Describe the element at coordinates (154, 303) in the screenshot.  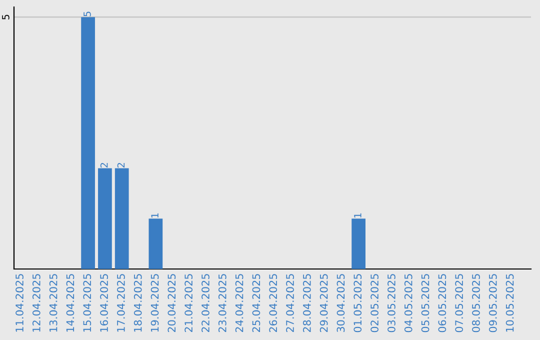
I see `x-tick-label: 19.04.2025` at that location.